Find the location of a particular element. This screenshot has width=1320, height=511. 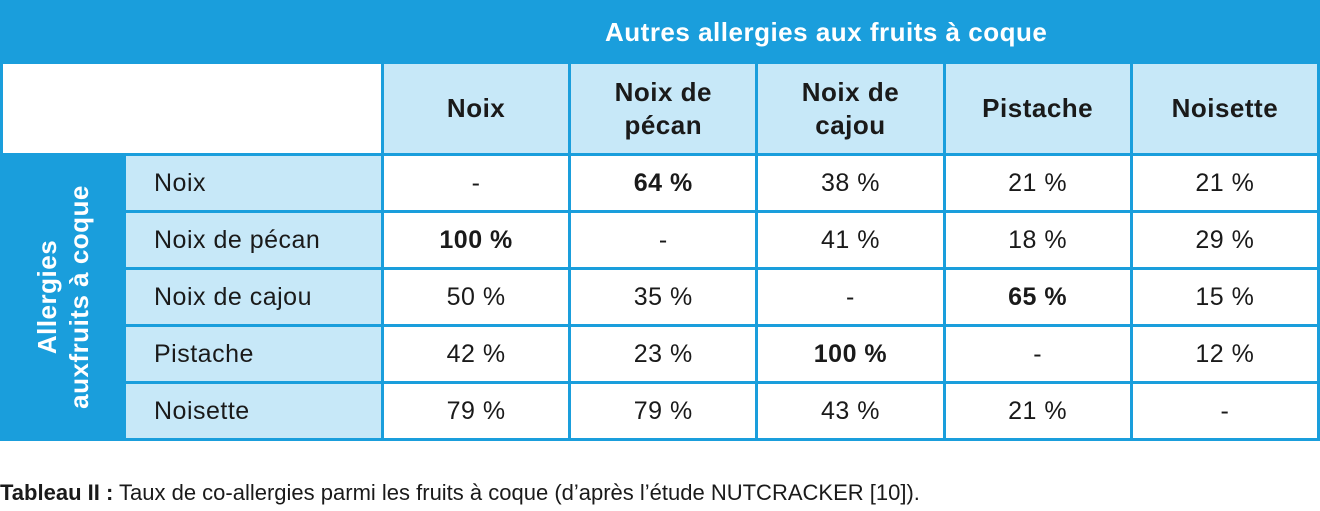

column-header-noix-de-pecan: Noix de pécan is located at coordinates (663, 109).